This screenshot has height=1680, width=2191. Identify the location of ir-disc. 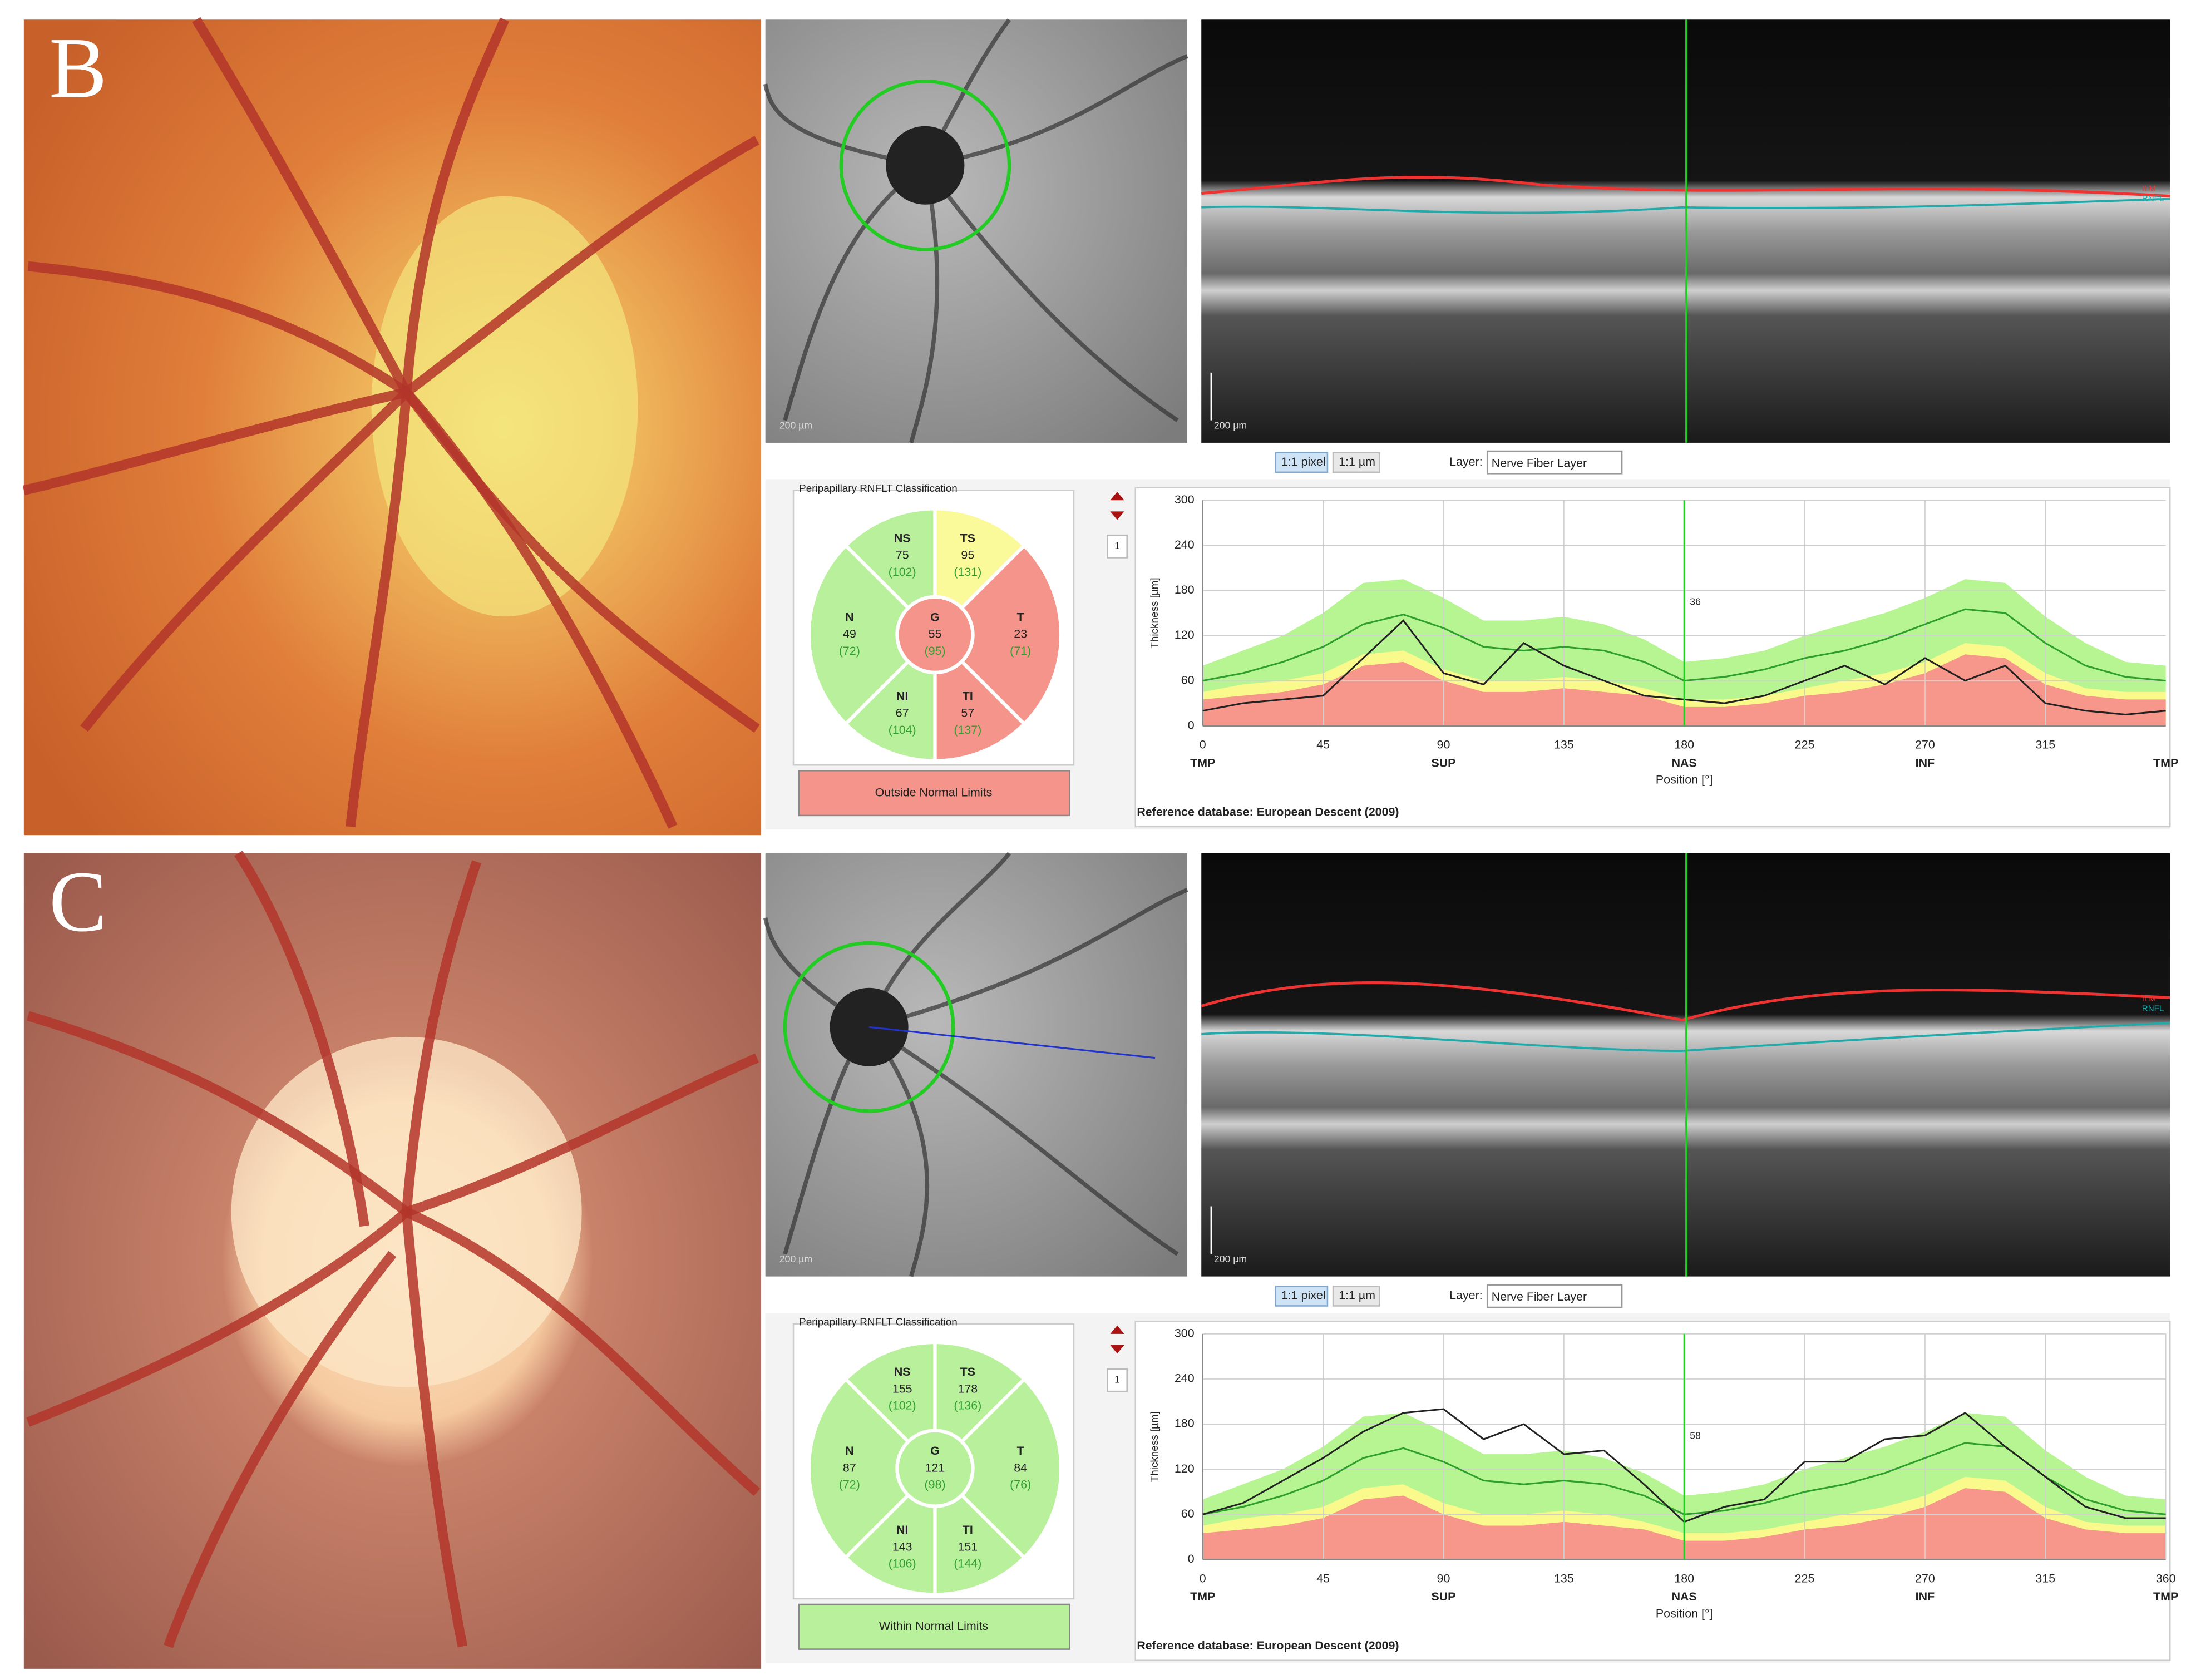
(869, 1026).